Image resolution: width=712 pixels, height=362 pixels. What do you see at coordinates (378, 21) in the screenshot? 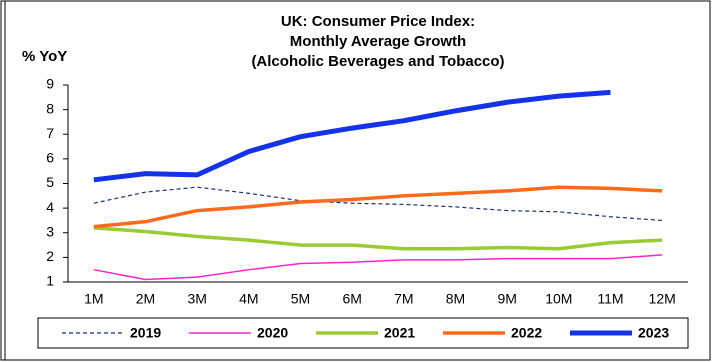
I see `chart-title: UK: Consumer Price Index:` at bounding box center [378, 21].